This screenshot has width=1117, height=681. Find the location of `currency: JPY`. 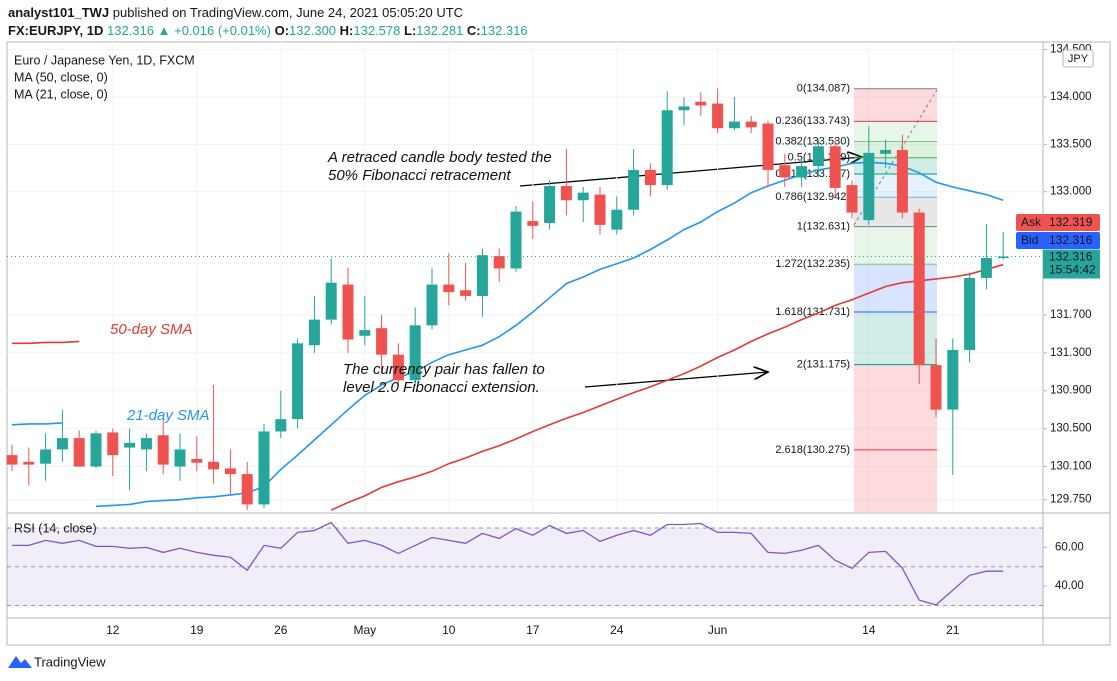

currency: JPY is located at coordinates (1078, 59).